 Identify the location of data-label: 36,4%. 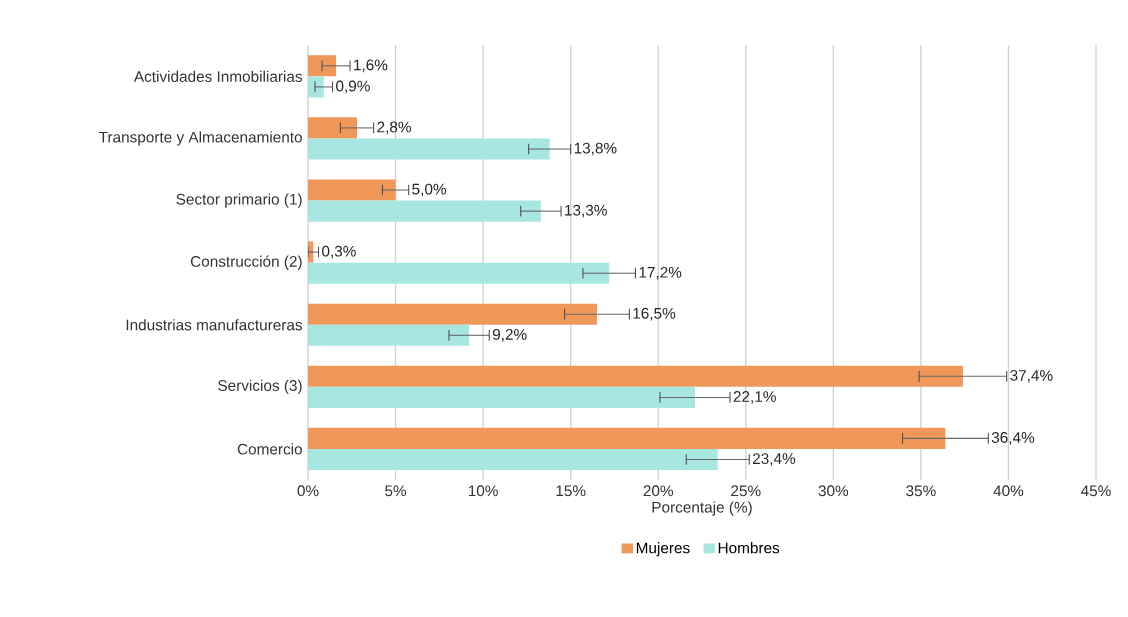
(1013, 438).